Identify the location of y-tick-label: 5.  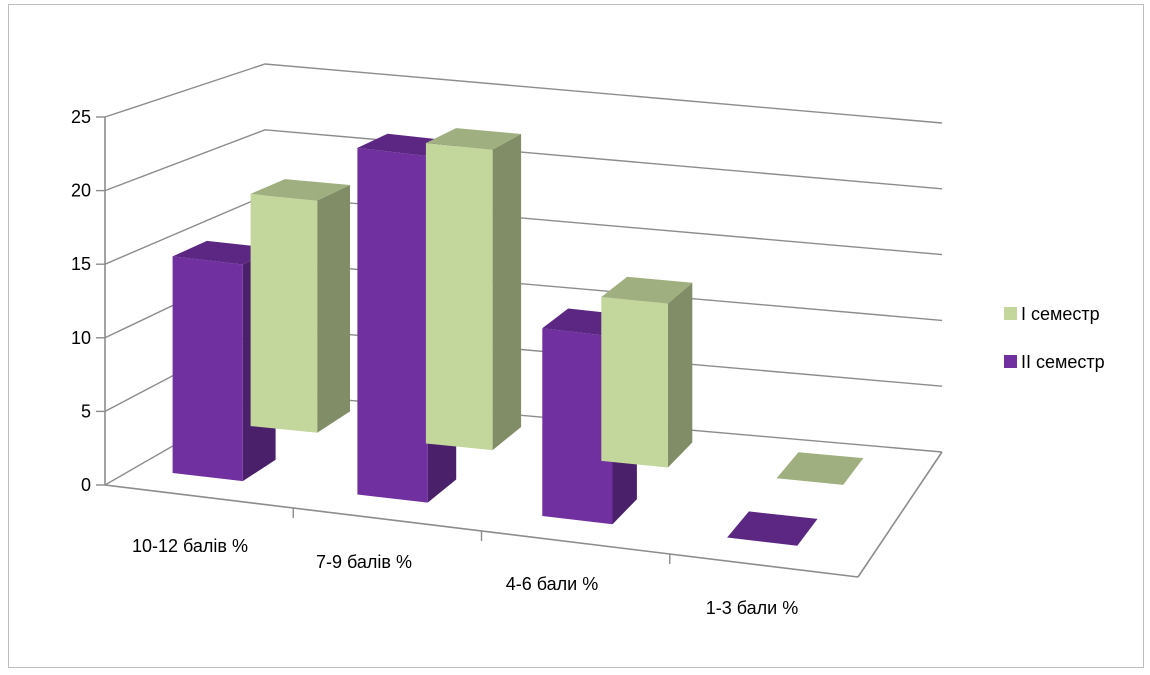
(86, 411).